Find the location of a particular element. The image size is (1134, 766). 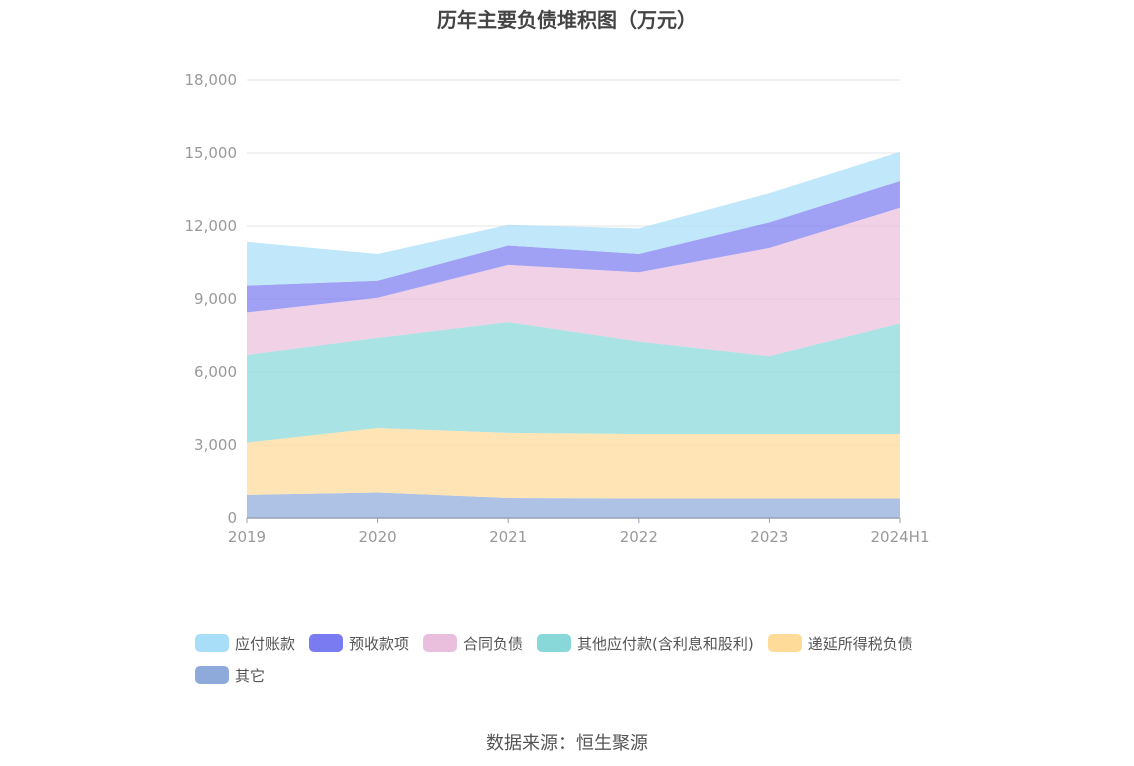

legend-item: 应付账款 is located at coordinates (245, 643).